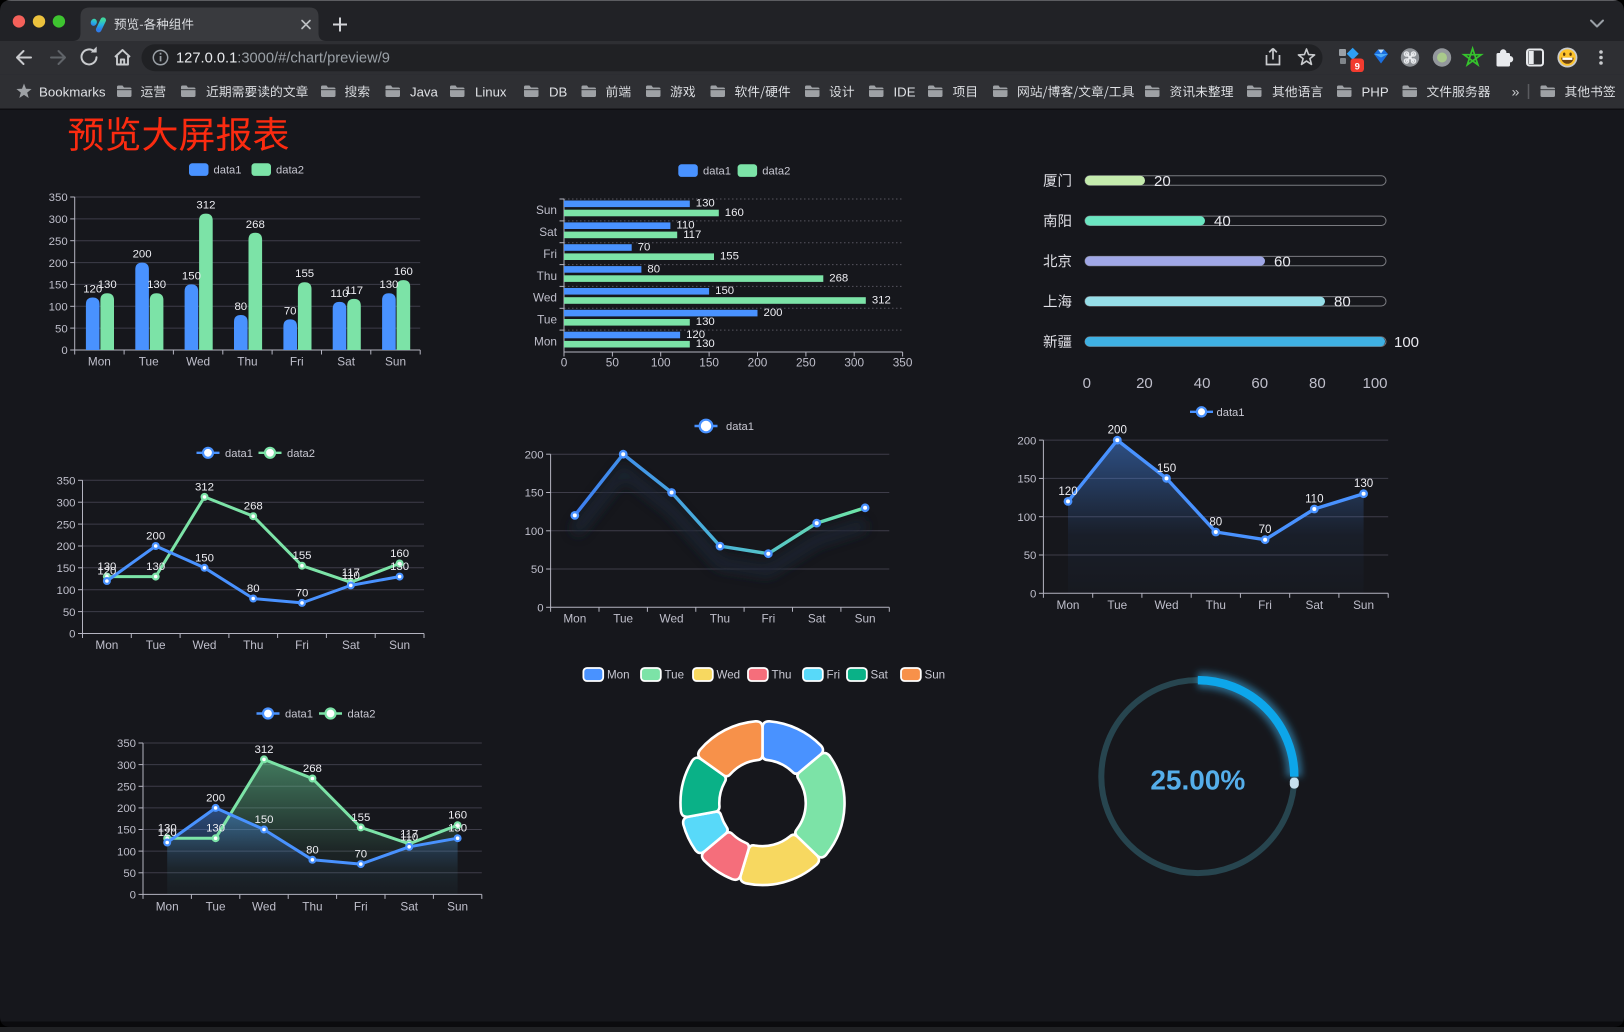 Image resolution: width=1624 pixels, height=1032 pixels. Describe the element at coordinates (72, 92) in the screenshot. I see `svg-text: Bookmarks` at that location.